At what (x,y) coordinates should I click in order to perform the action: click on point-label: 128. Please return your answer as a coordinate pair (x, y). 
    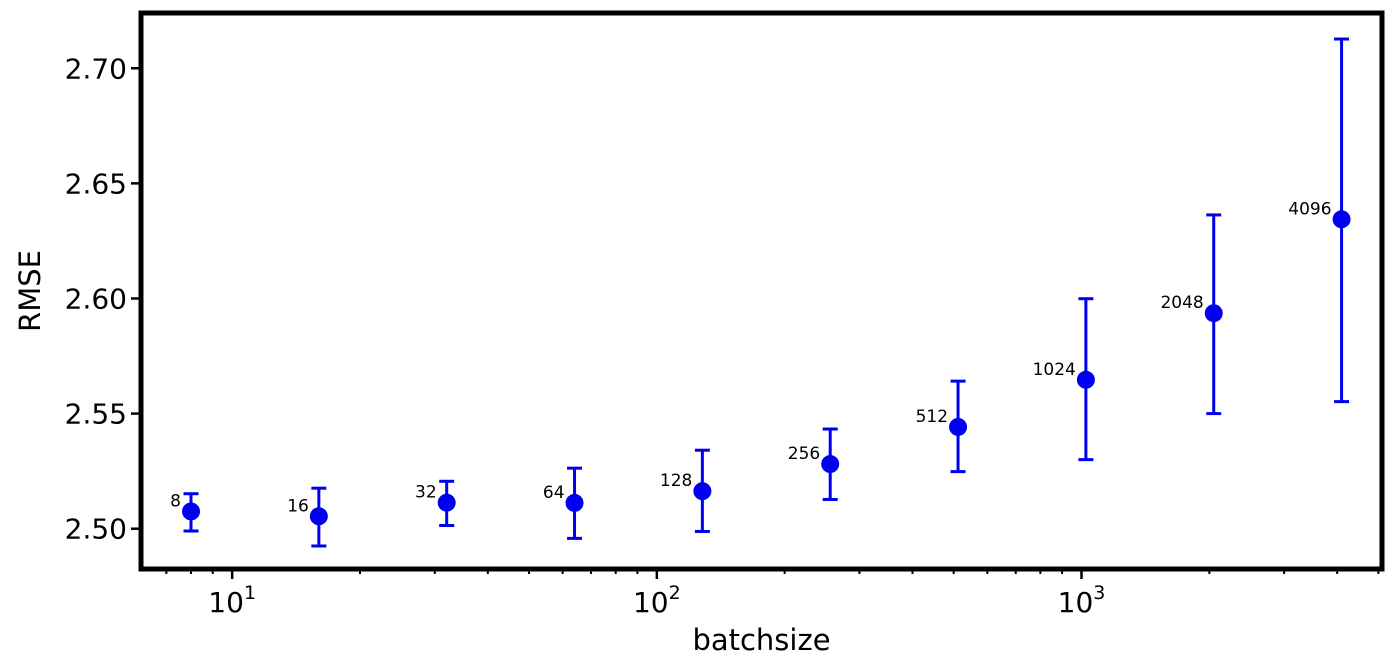
    Looking at the image, I should click on (676, 481).